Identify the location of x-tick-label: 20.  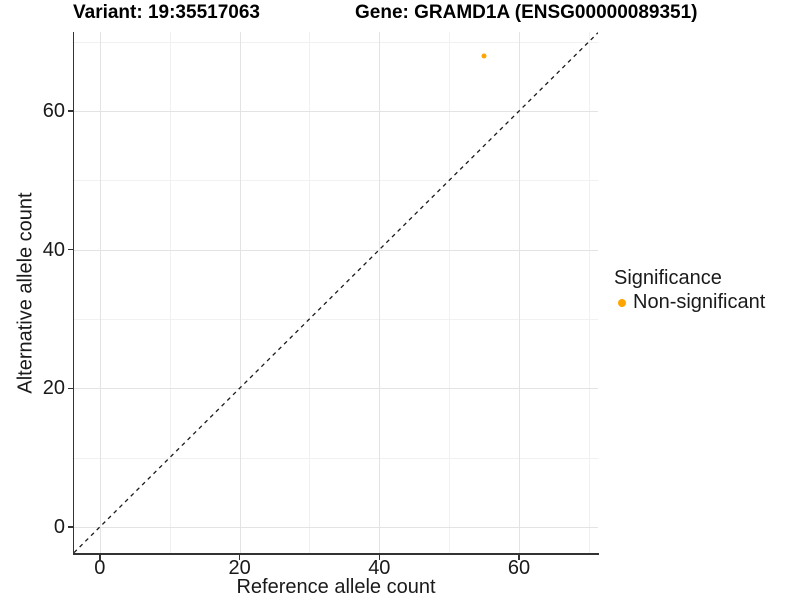
(239, 568).